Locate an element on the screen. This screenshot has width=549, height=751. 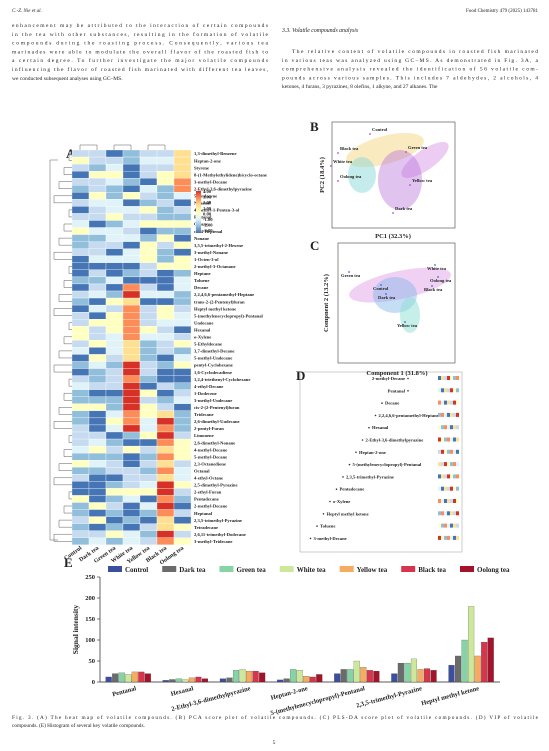
legend-swatch is located at coordinates (169, 569).